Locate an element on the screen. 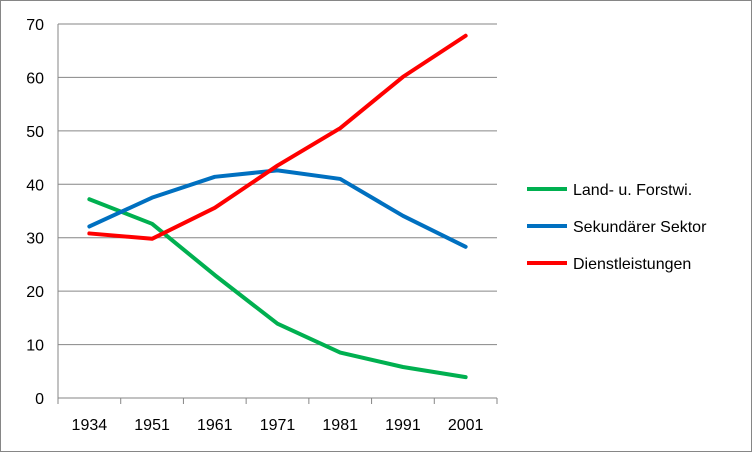  y-tick-label: 70 is located at coordinates (35, 25).